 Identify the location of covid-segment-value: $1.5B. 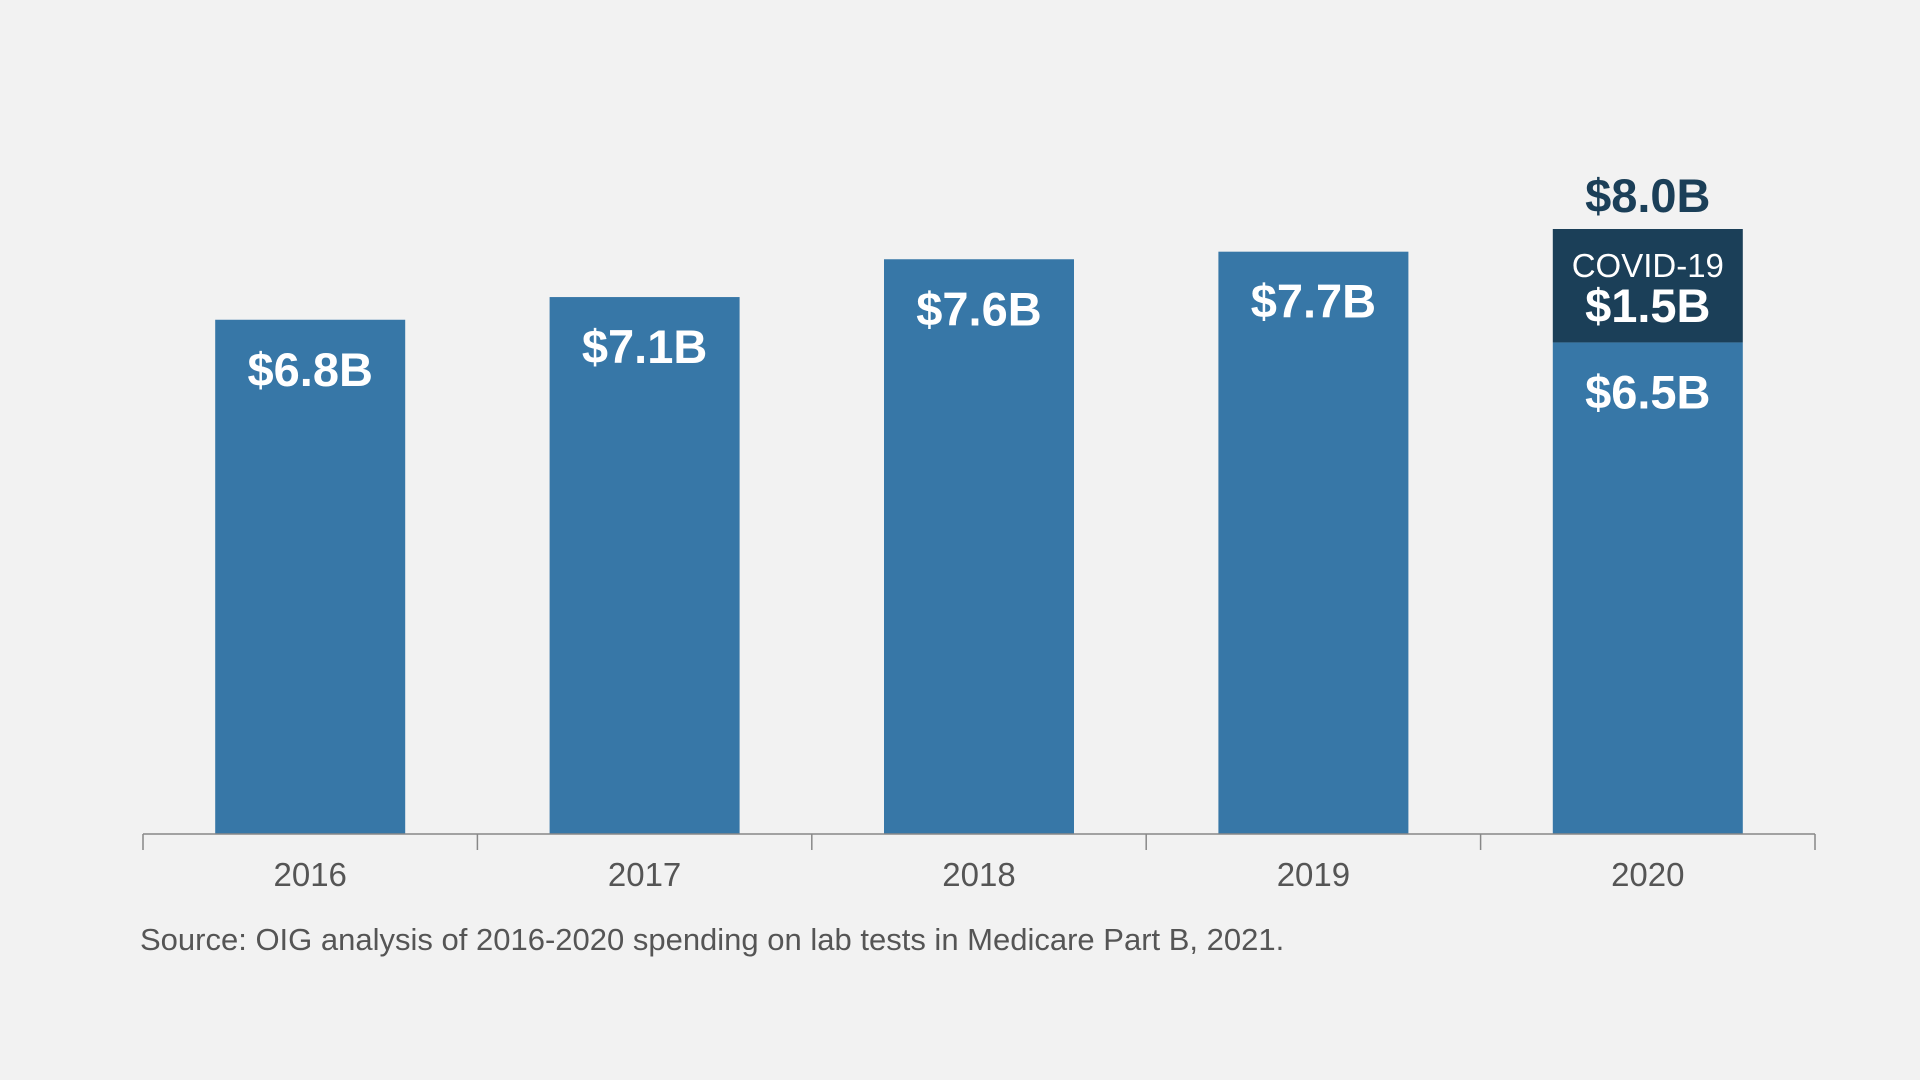
(1647, 305).